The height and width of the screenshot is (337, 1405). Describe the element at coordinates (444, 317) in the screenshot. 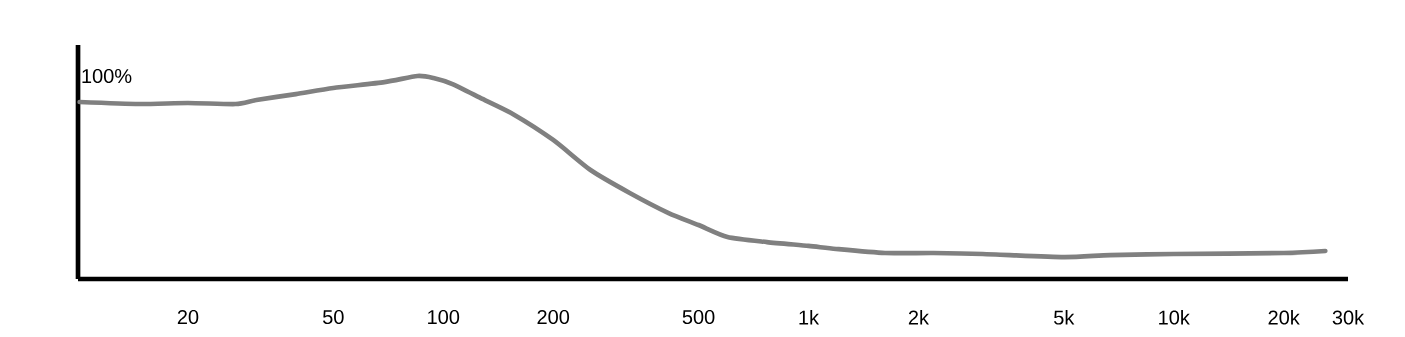

I see `x-tick-label: 100` at that location.